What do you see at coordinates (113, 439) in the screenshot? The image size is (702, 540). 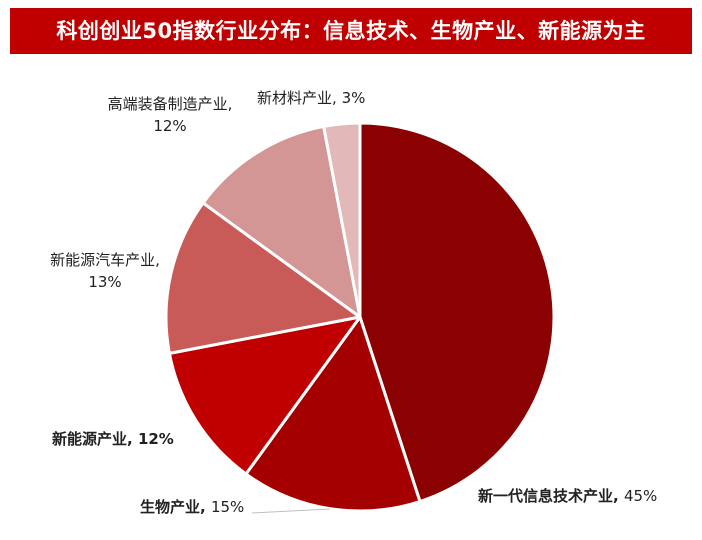 I see `label-xinnengyuan: 新能源产业, 12%` at bounding box center [113, 439].